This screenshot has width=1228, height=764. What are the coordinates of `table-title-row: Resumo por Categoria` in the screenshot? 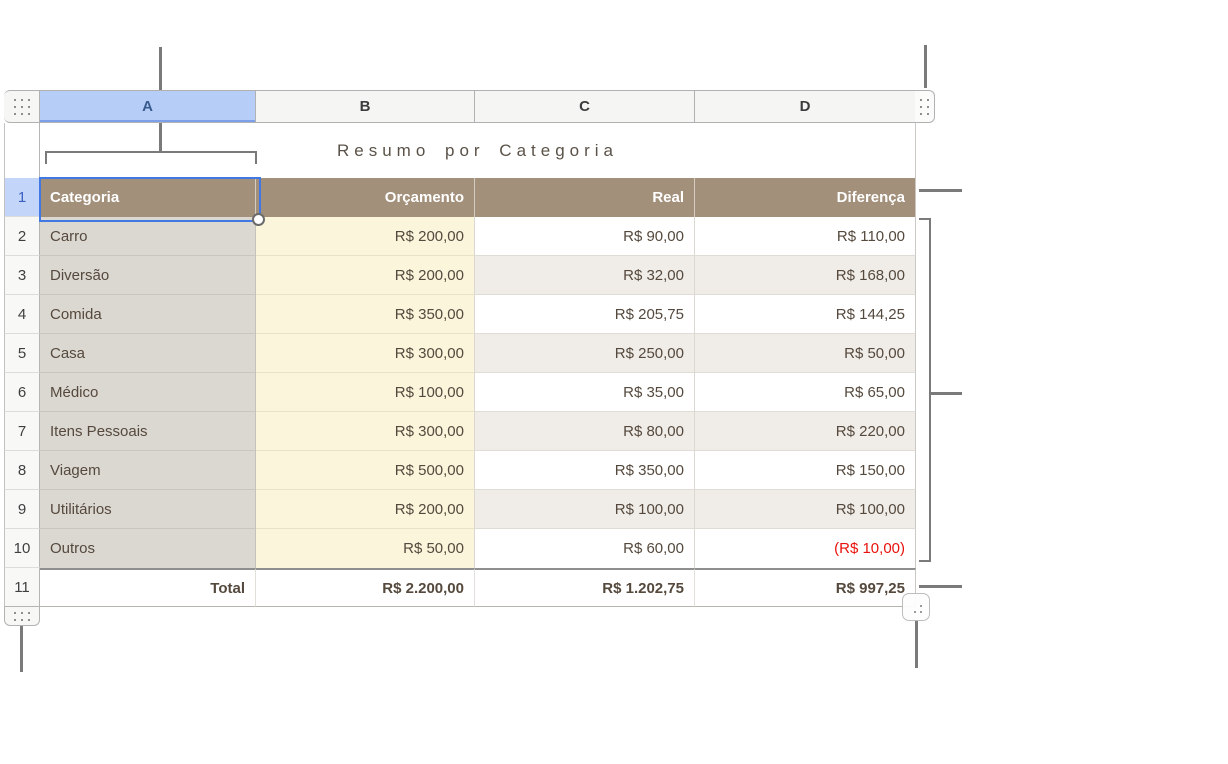 It's located at (470, 150).